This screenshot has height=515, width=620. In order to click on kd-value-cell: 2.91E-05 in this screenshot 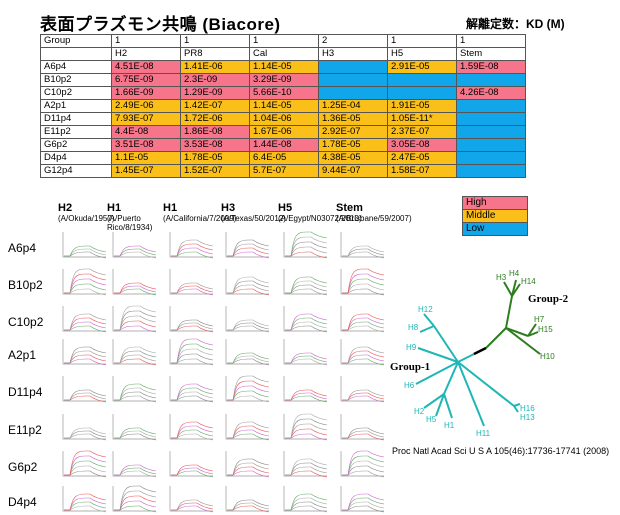, I will do `click(422, 67)`.